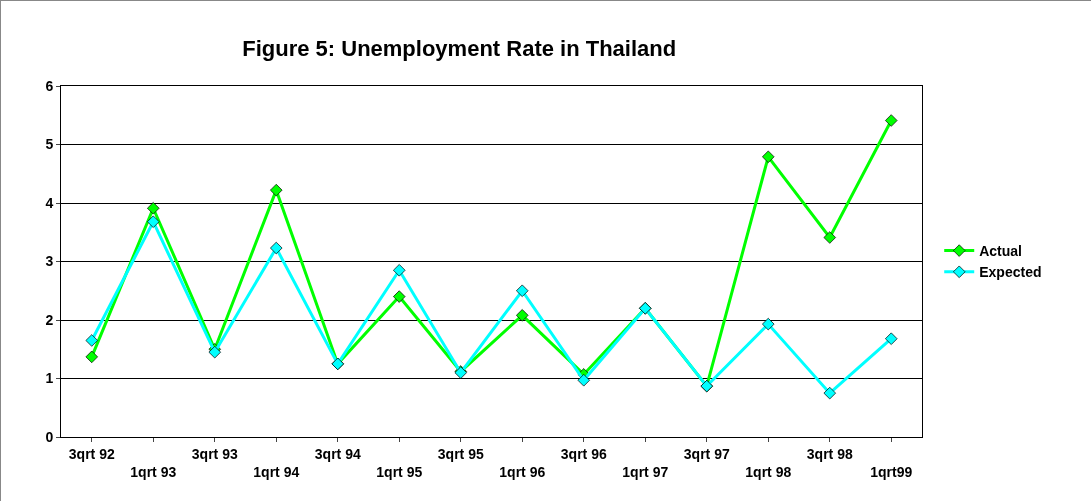 The height and width of the screenshot is (501, 1091). Describe the element at coordinates (1001, 251) in the screenshot. I see `legend-label: Actual` at that location.